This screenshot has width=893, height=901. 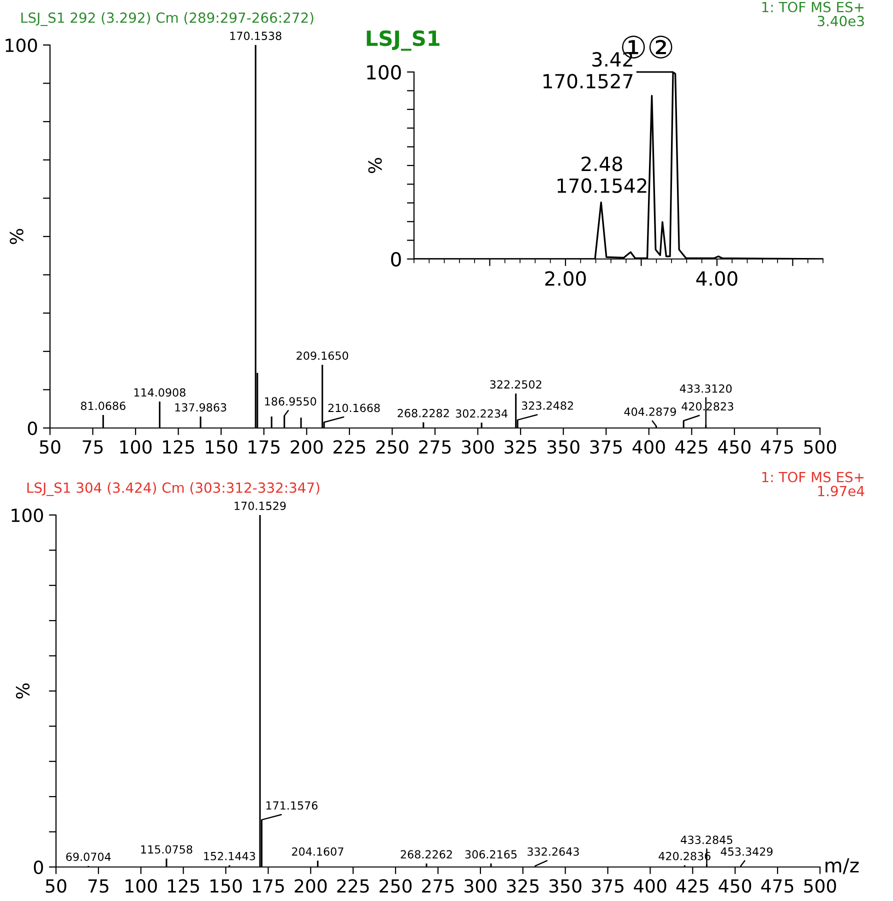 I want to click on annotation: 322.2502, so click(x=516, y=384).